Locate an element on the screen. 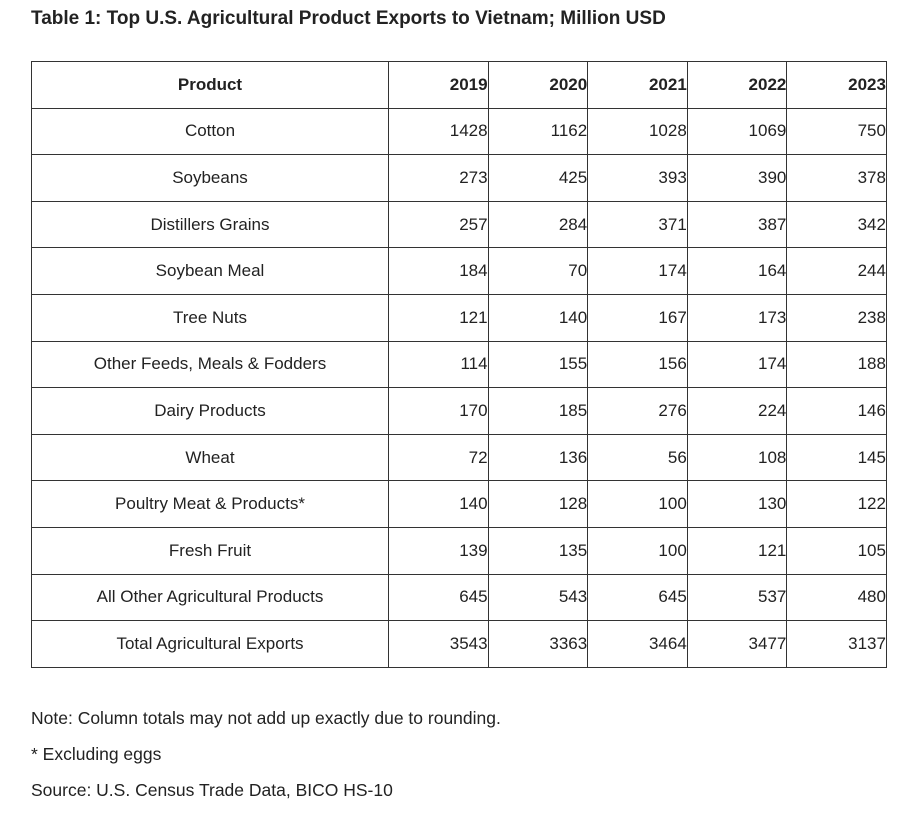  value-cell: 105 is located at coordinates (836, 550).